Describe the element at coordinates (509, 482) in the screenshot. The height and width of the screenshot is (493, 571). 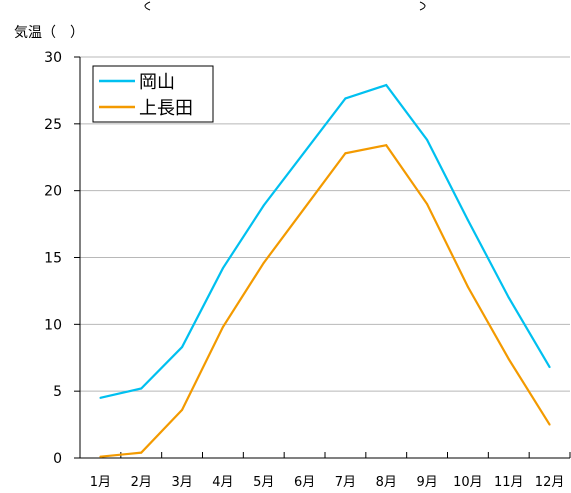
I see `x-tick-label: 11月` at that location.